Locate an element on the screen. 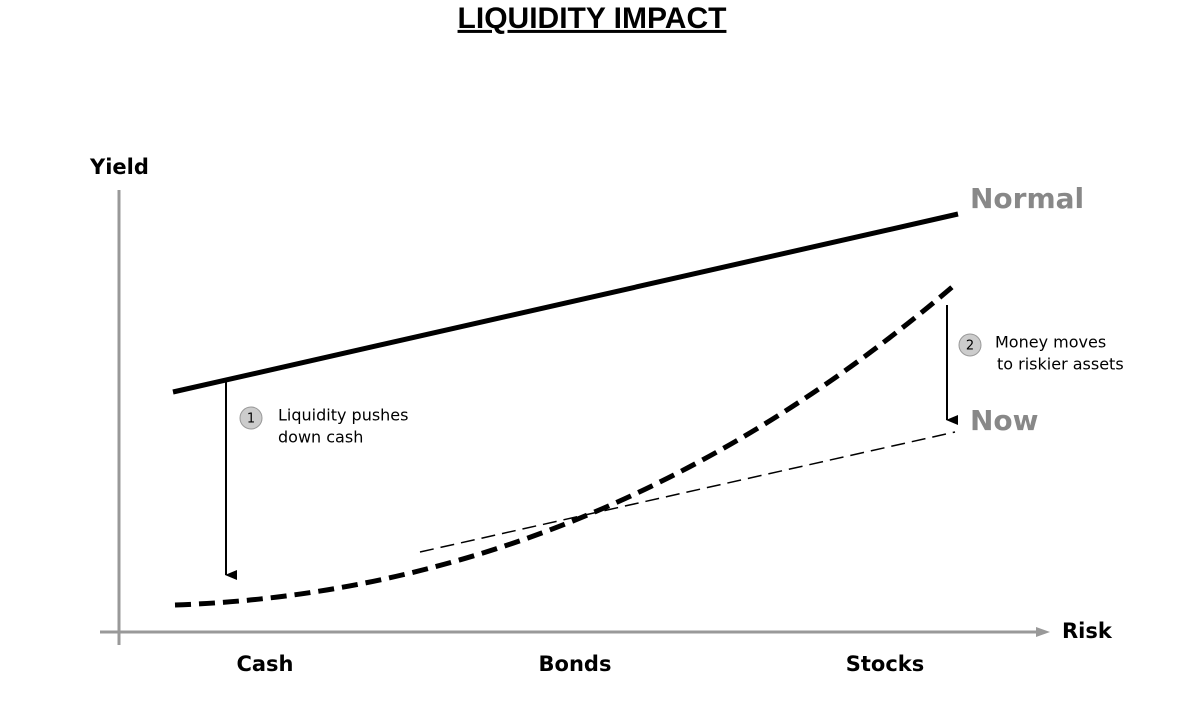 The width and height of the screenshot is (1181, 715). category-label: Stocks is located at coordinates (885, 664).